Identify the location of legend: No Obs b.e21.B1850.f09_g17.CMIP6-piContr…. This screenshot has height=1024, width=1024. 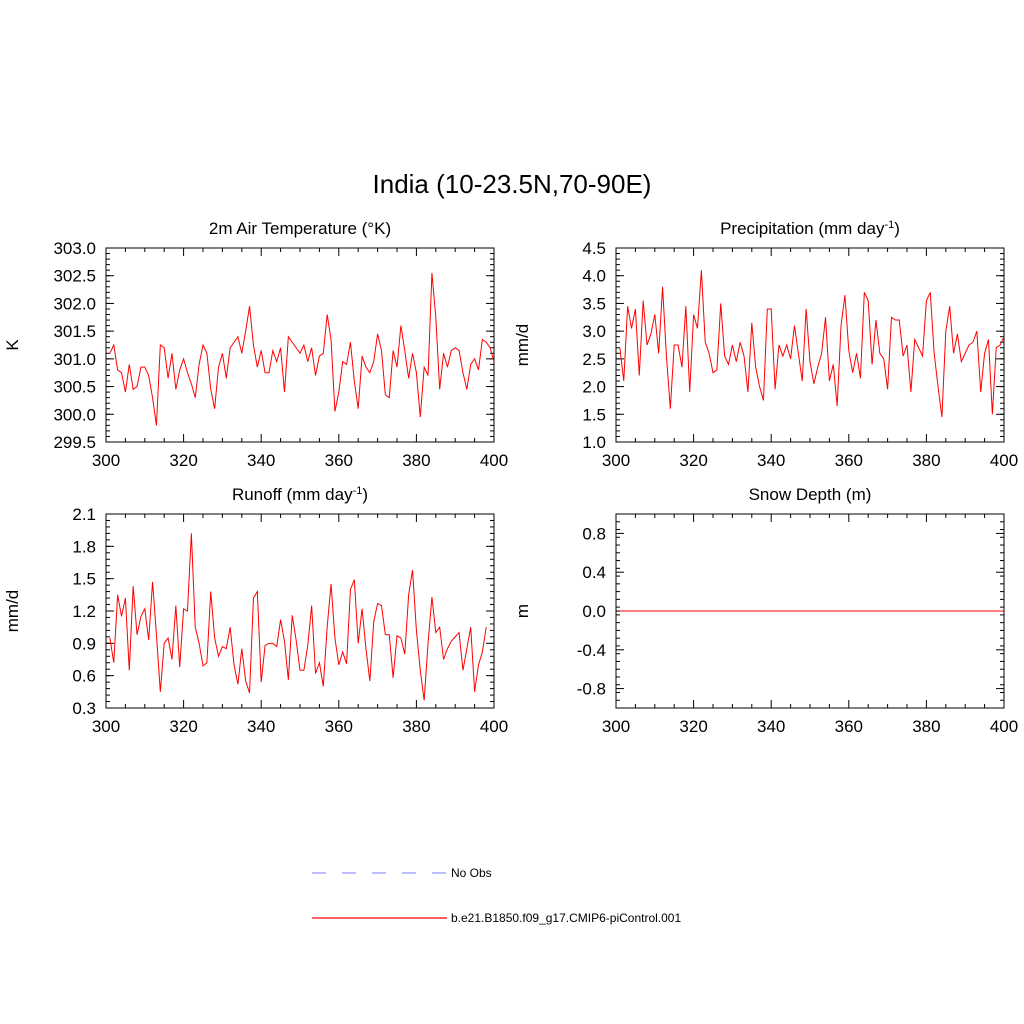
(496, 895).